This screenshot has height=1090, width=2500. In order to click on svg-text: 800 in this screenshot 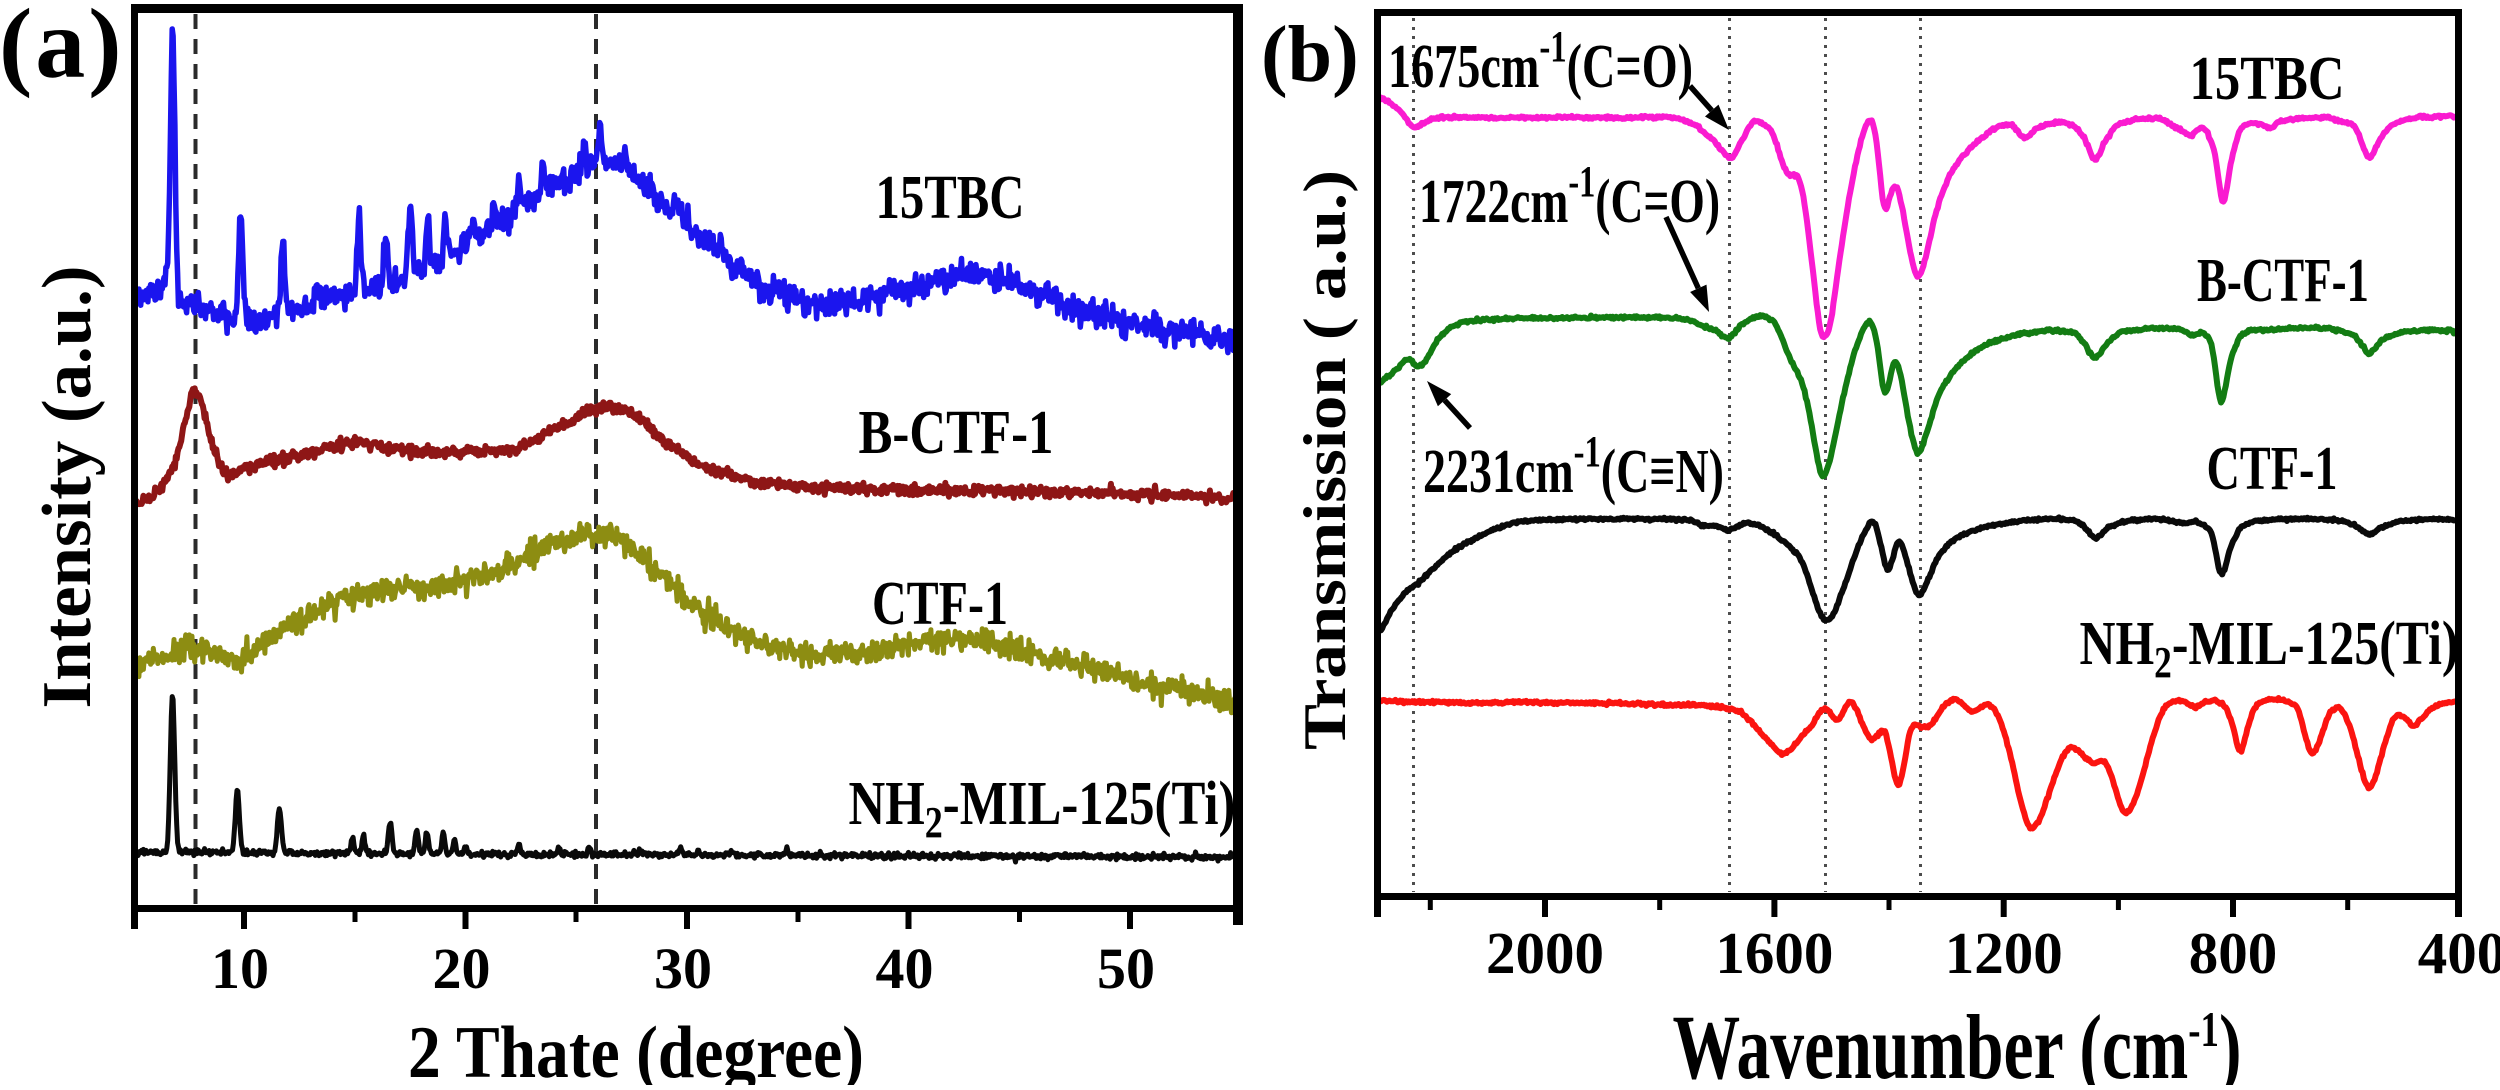, I will do `click(2233, 953)`.